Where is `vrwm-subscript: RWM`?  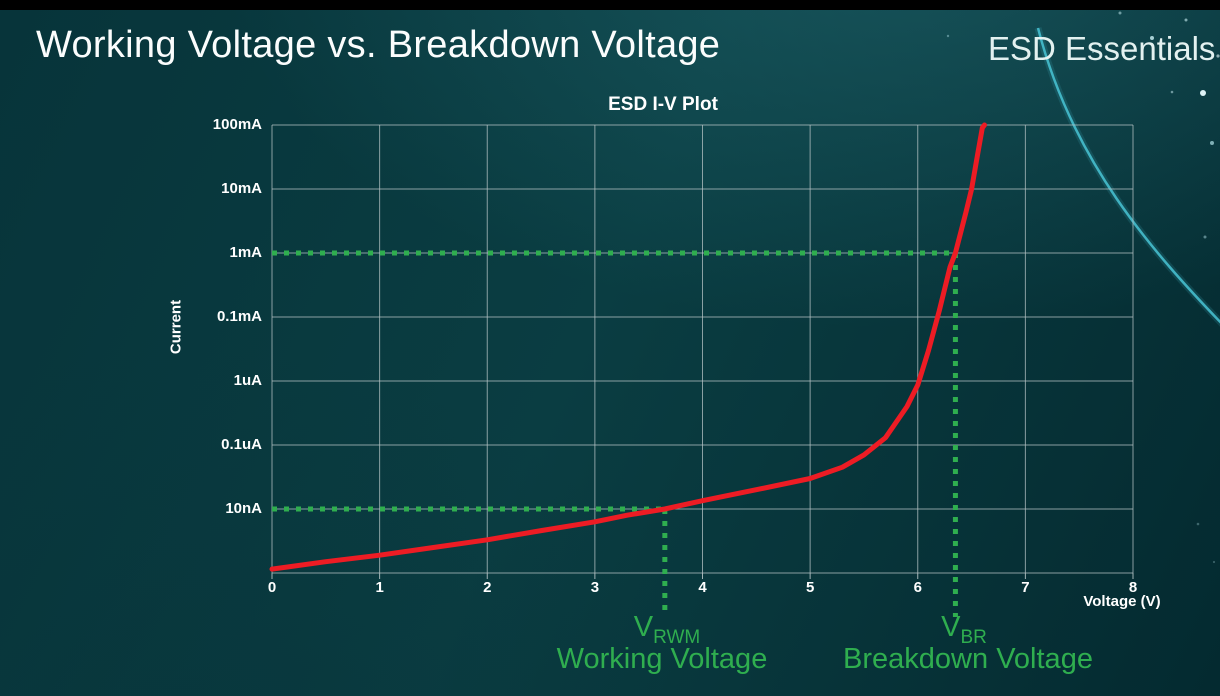 vrwm-subscript: RWM is located at coordinates (677, 637).